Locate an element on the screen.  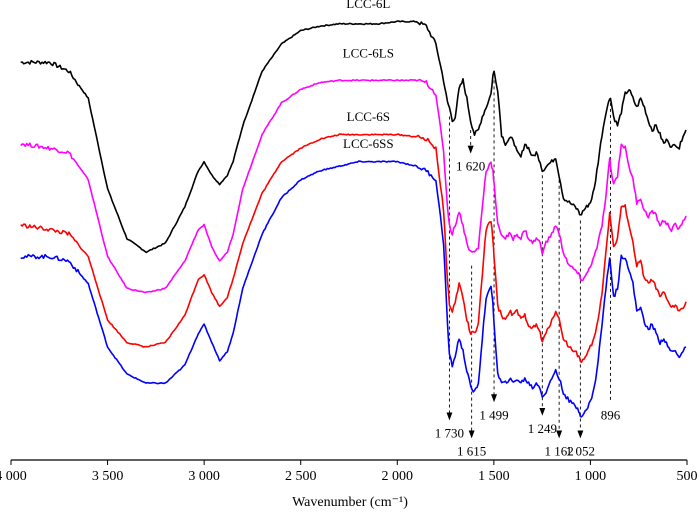
annotation-label: 1 620 is located at coordinates (470, 166).